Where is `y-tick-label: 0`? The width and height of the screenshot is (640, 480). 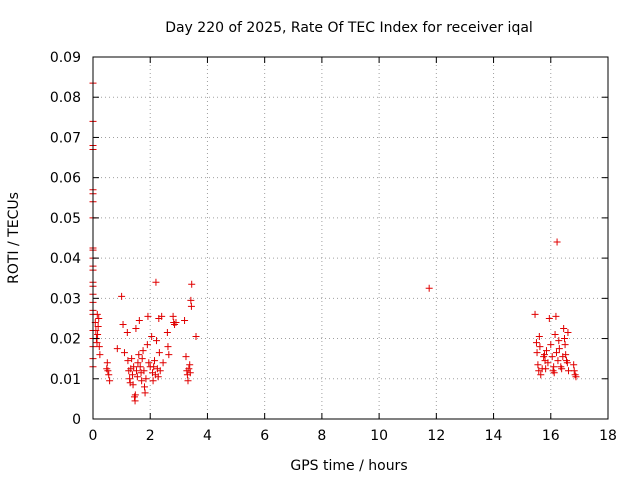 y-tick-label: 0 is located at coordinates (76, 420).